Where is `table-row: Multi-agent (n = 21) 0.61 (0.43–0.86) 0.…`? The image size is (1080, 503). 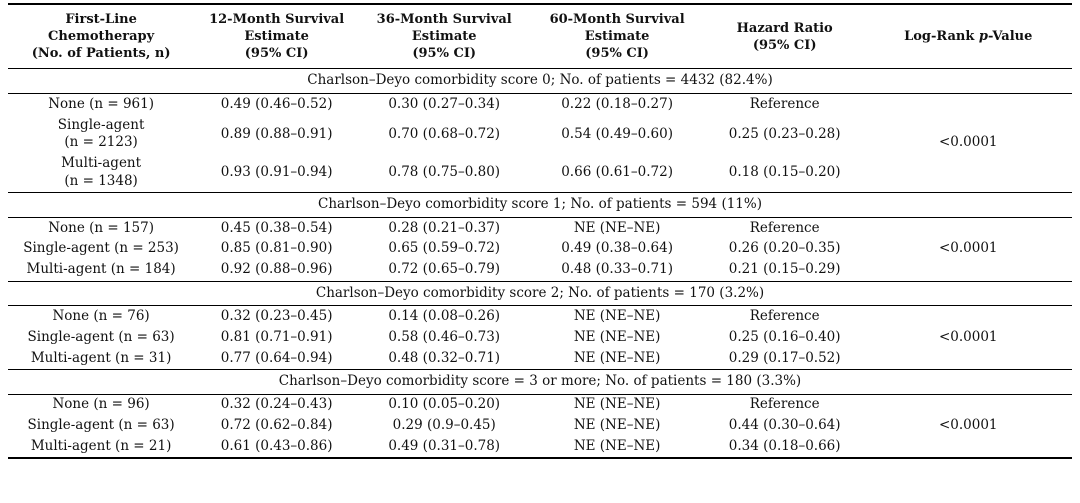 table-row: Multi-agent (n = 21) 0.61 (0.43–0.86) 0.… is located at coordinates (540, 447).